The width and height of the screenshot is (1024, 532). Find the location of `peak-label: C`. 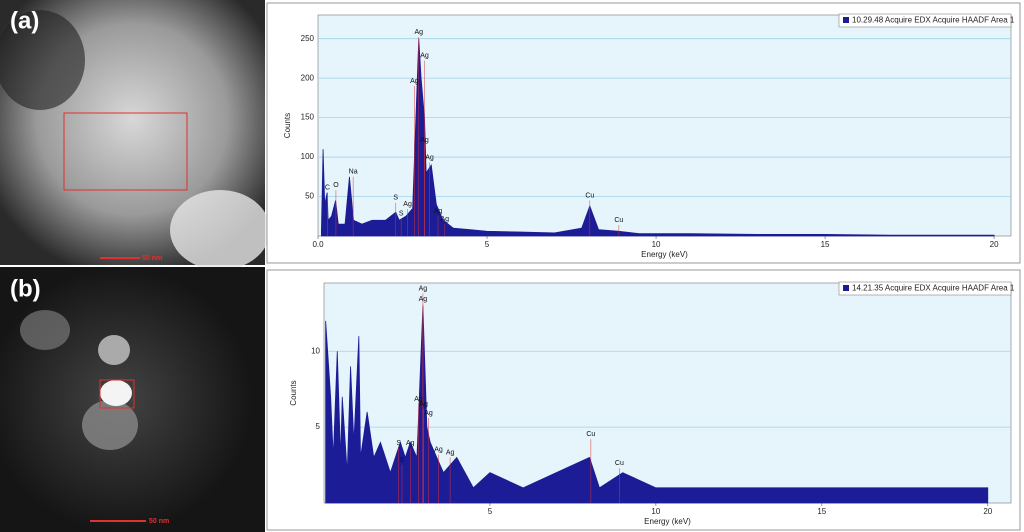

peak-label: C is located at coordinates (327, 187).